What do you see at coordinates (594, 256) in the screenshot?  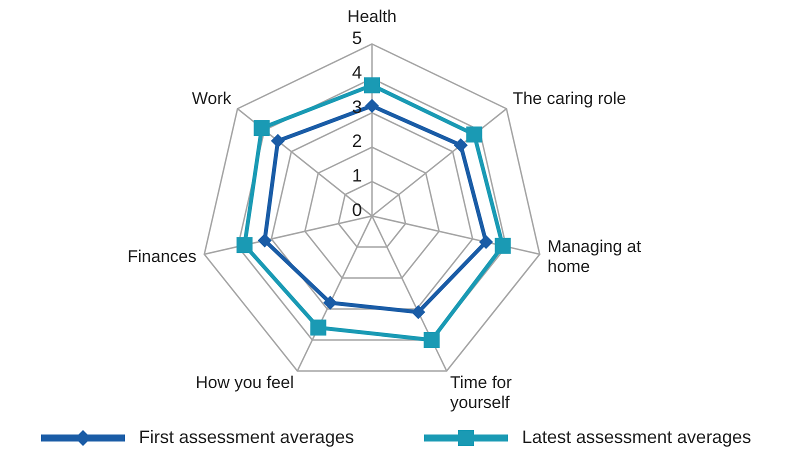 I see `spoke-label: Managing at home` at bounding box center [594, 256].